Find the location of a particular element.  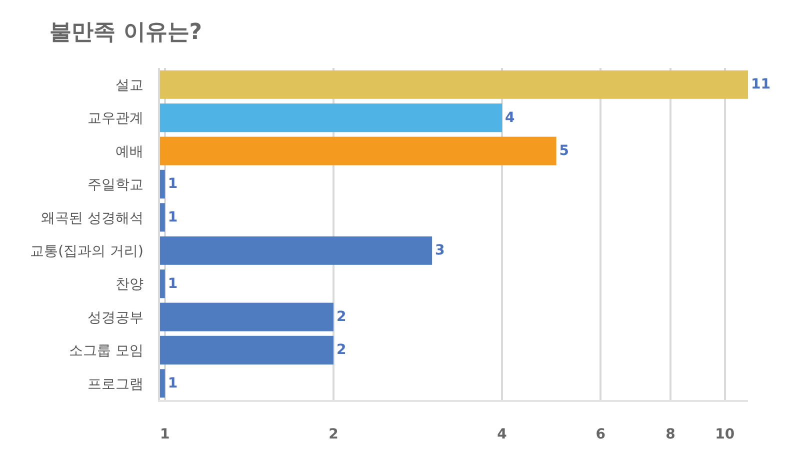

y-tick-label: 주일학교 is located at coordinates (115, 185).